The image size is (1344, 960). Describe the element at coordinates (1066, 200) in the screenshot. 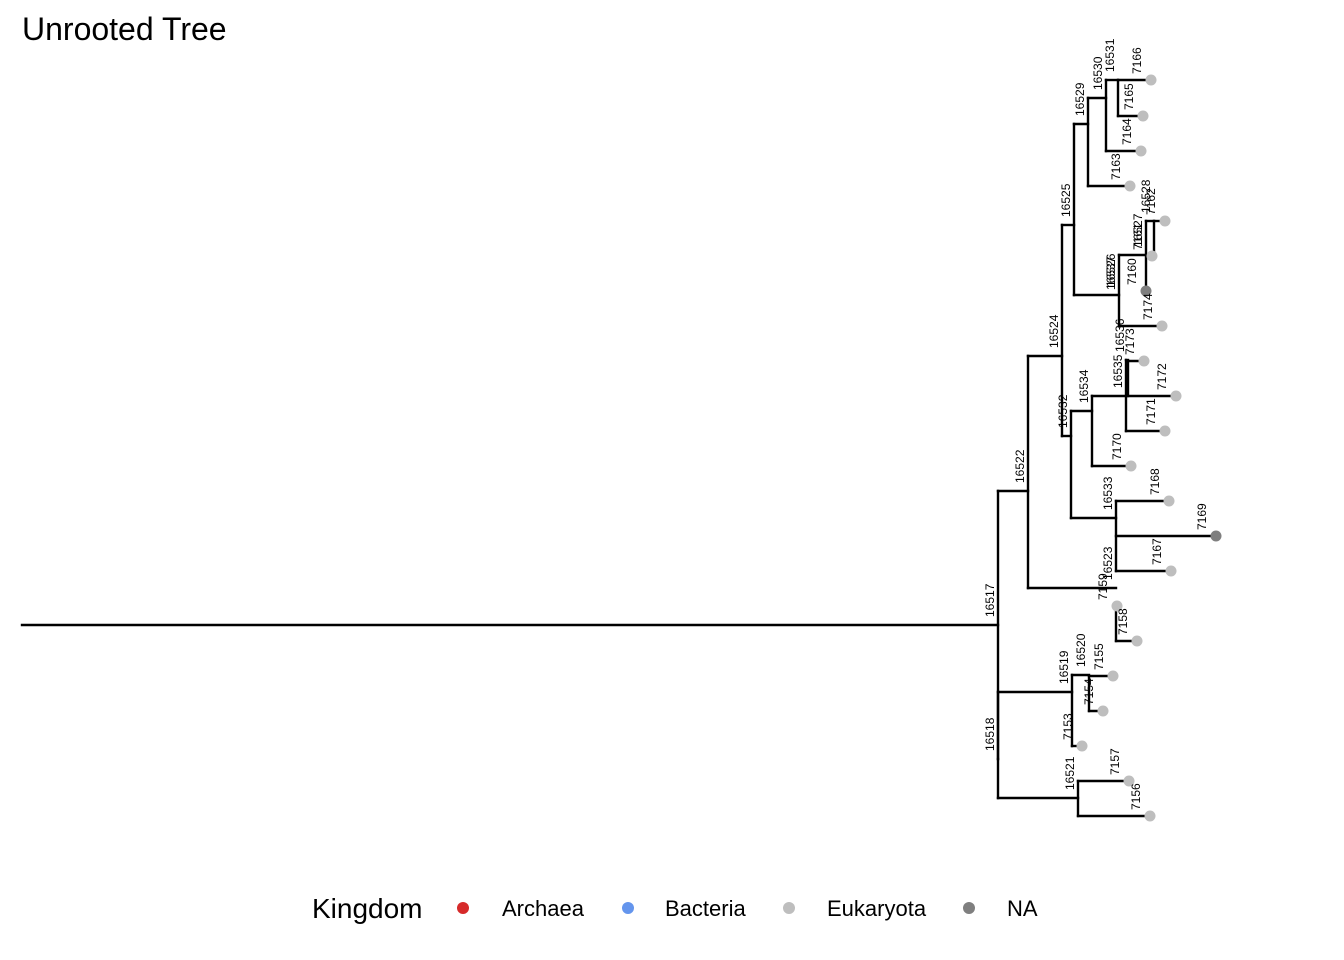

I see `node-label-16525: 16525` at that location.